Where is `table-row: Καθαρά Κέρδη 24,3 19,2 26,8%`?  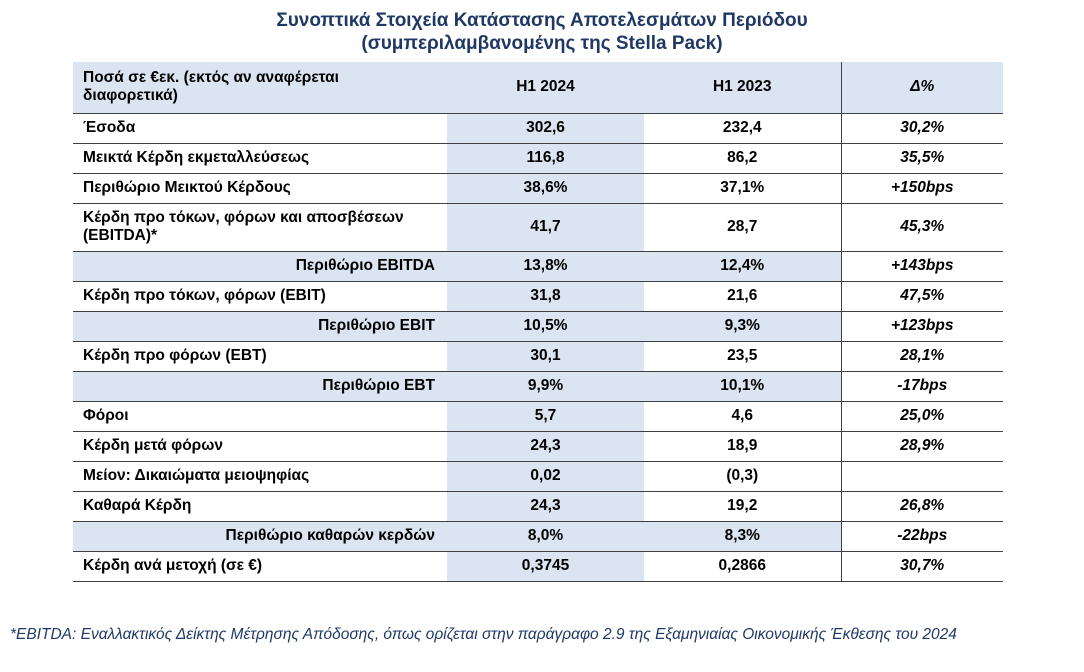
table-row: Καθαρά Κέρδη 24,3 19,2 26,8% is located at coordinates (538, 506).